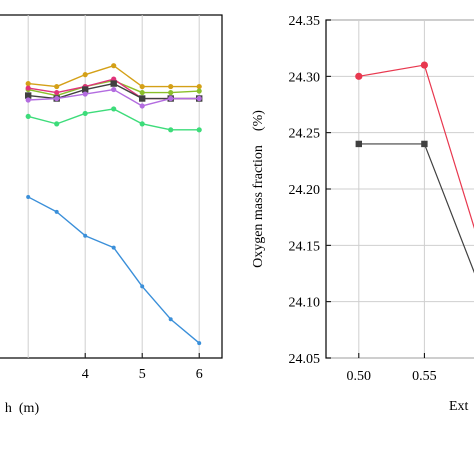  I want to click on right-y-tick-label: 24.30, so click(305, 77).